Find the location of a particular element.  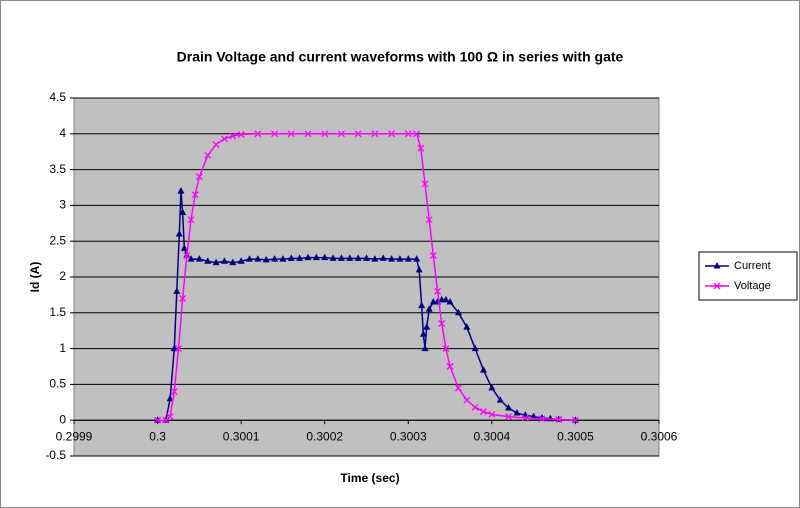

y-tick-label: 3.5 is located at coordinates (57, 169).